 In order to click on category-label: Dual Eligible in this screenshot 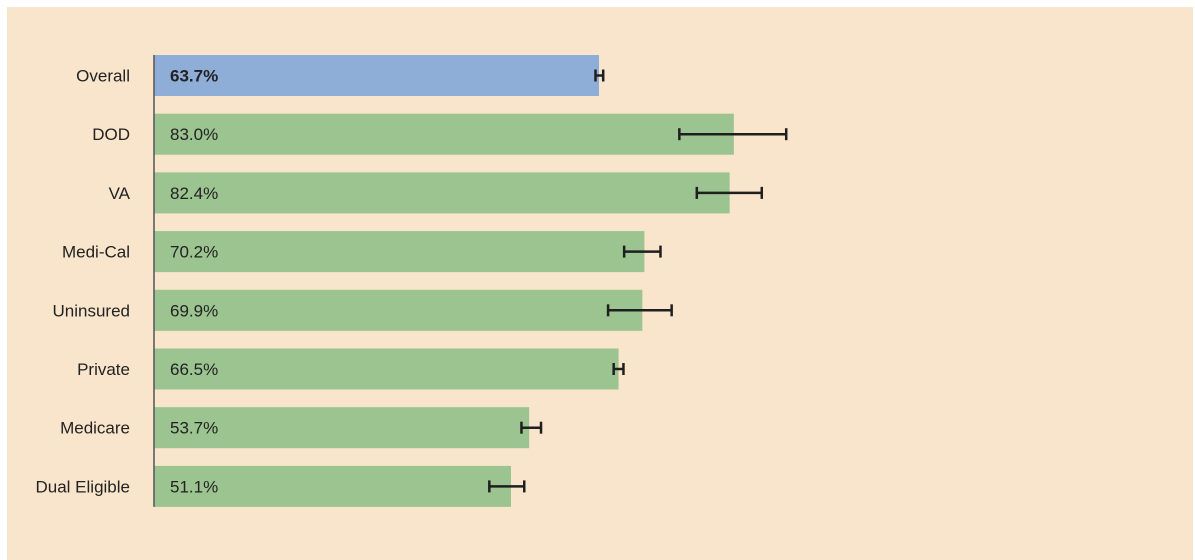, I will do `click(83, 486)`.